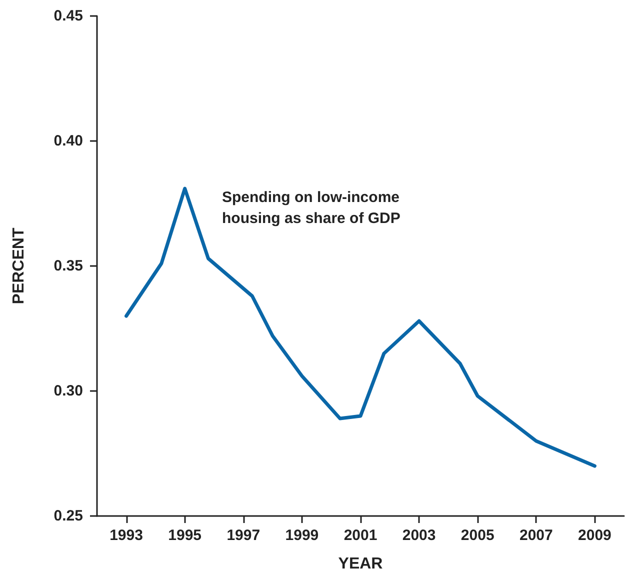  What do you see at coordinates (477, 535) in the screenshot?
I see `x-tick-label: 2005` at bounding box center [477, 535].